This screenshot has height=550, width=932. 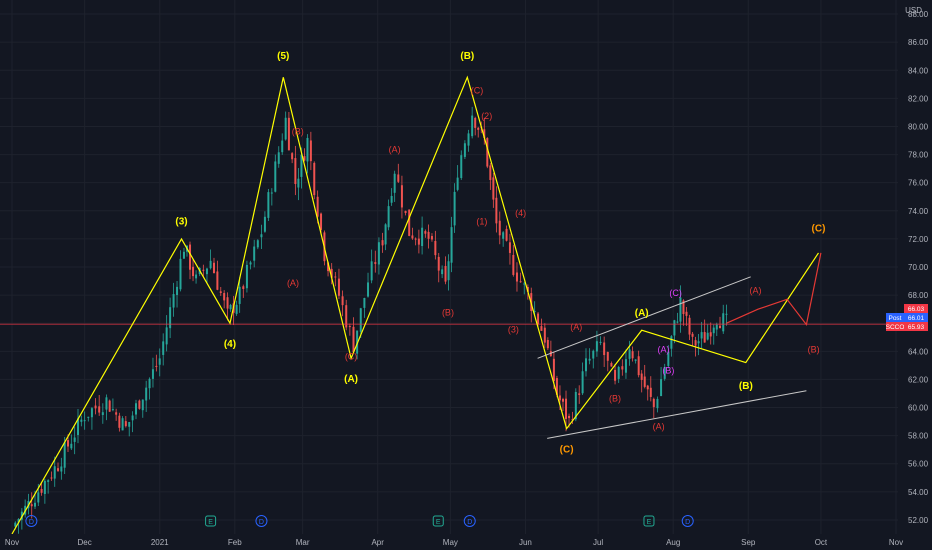 I want to click on badge-label: Post, so click(x=894, y=318).